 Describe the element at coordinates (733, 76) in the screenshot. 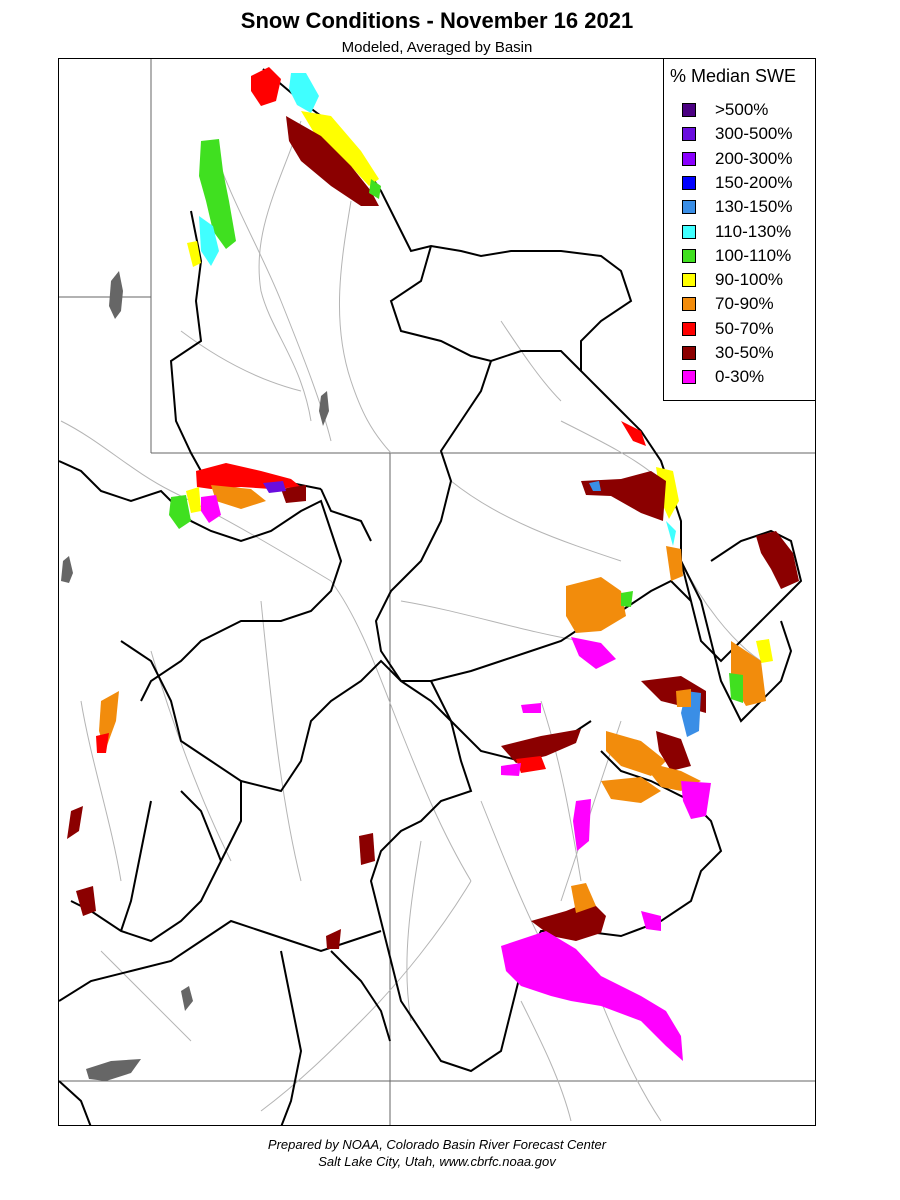

I see `legend-title: % Median SWE` at that location.